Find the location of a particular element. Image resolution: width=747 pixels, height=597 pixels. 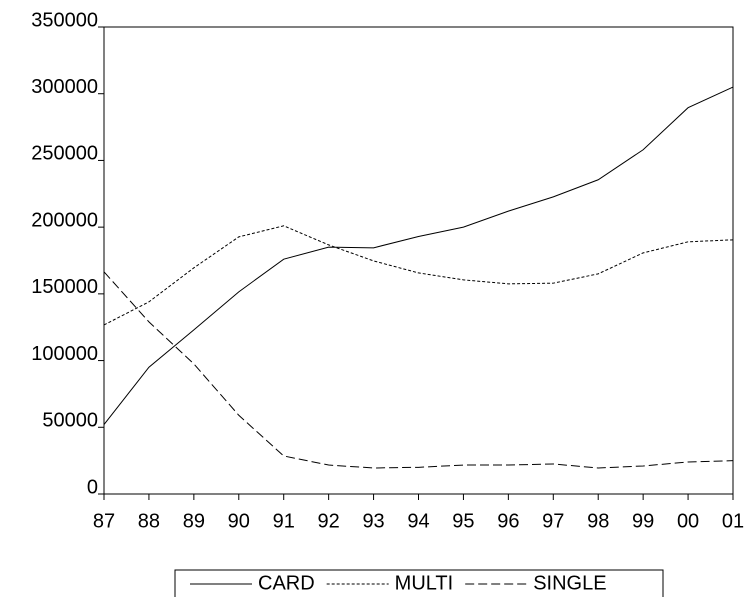

y-tick-label: 150000 is located at coordinates (64, 287).